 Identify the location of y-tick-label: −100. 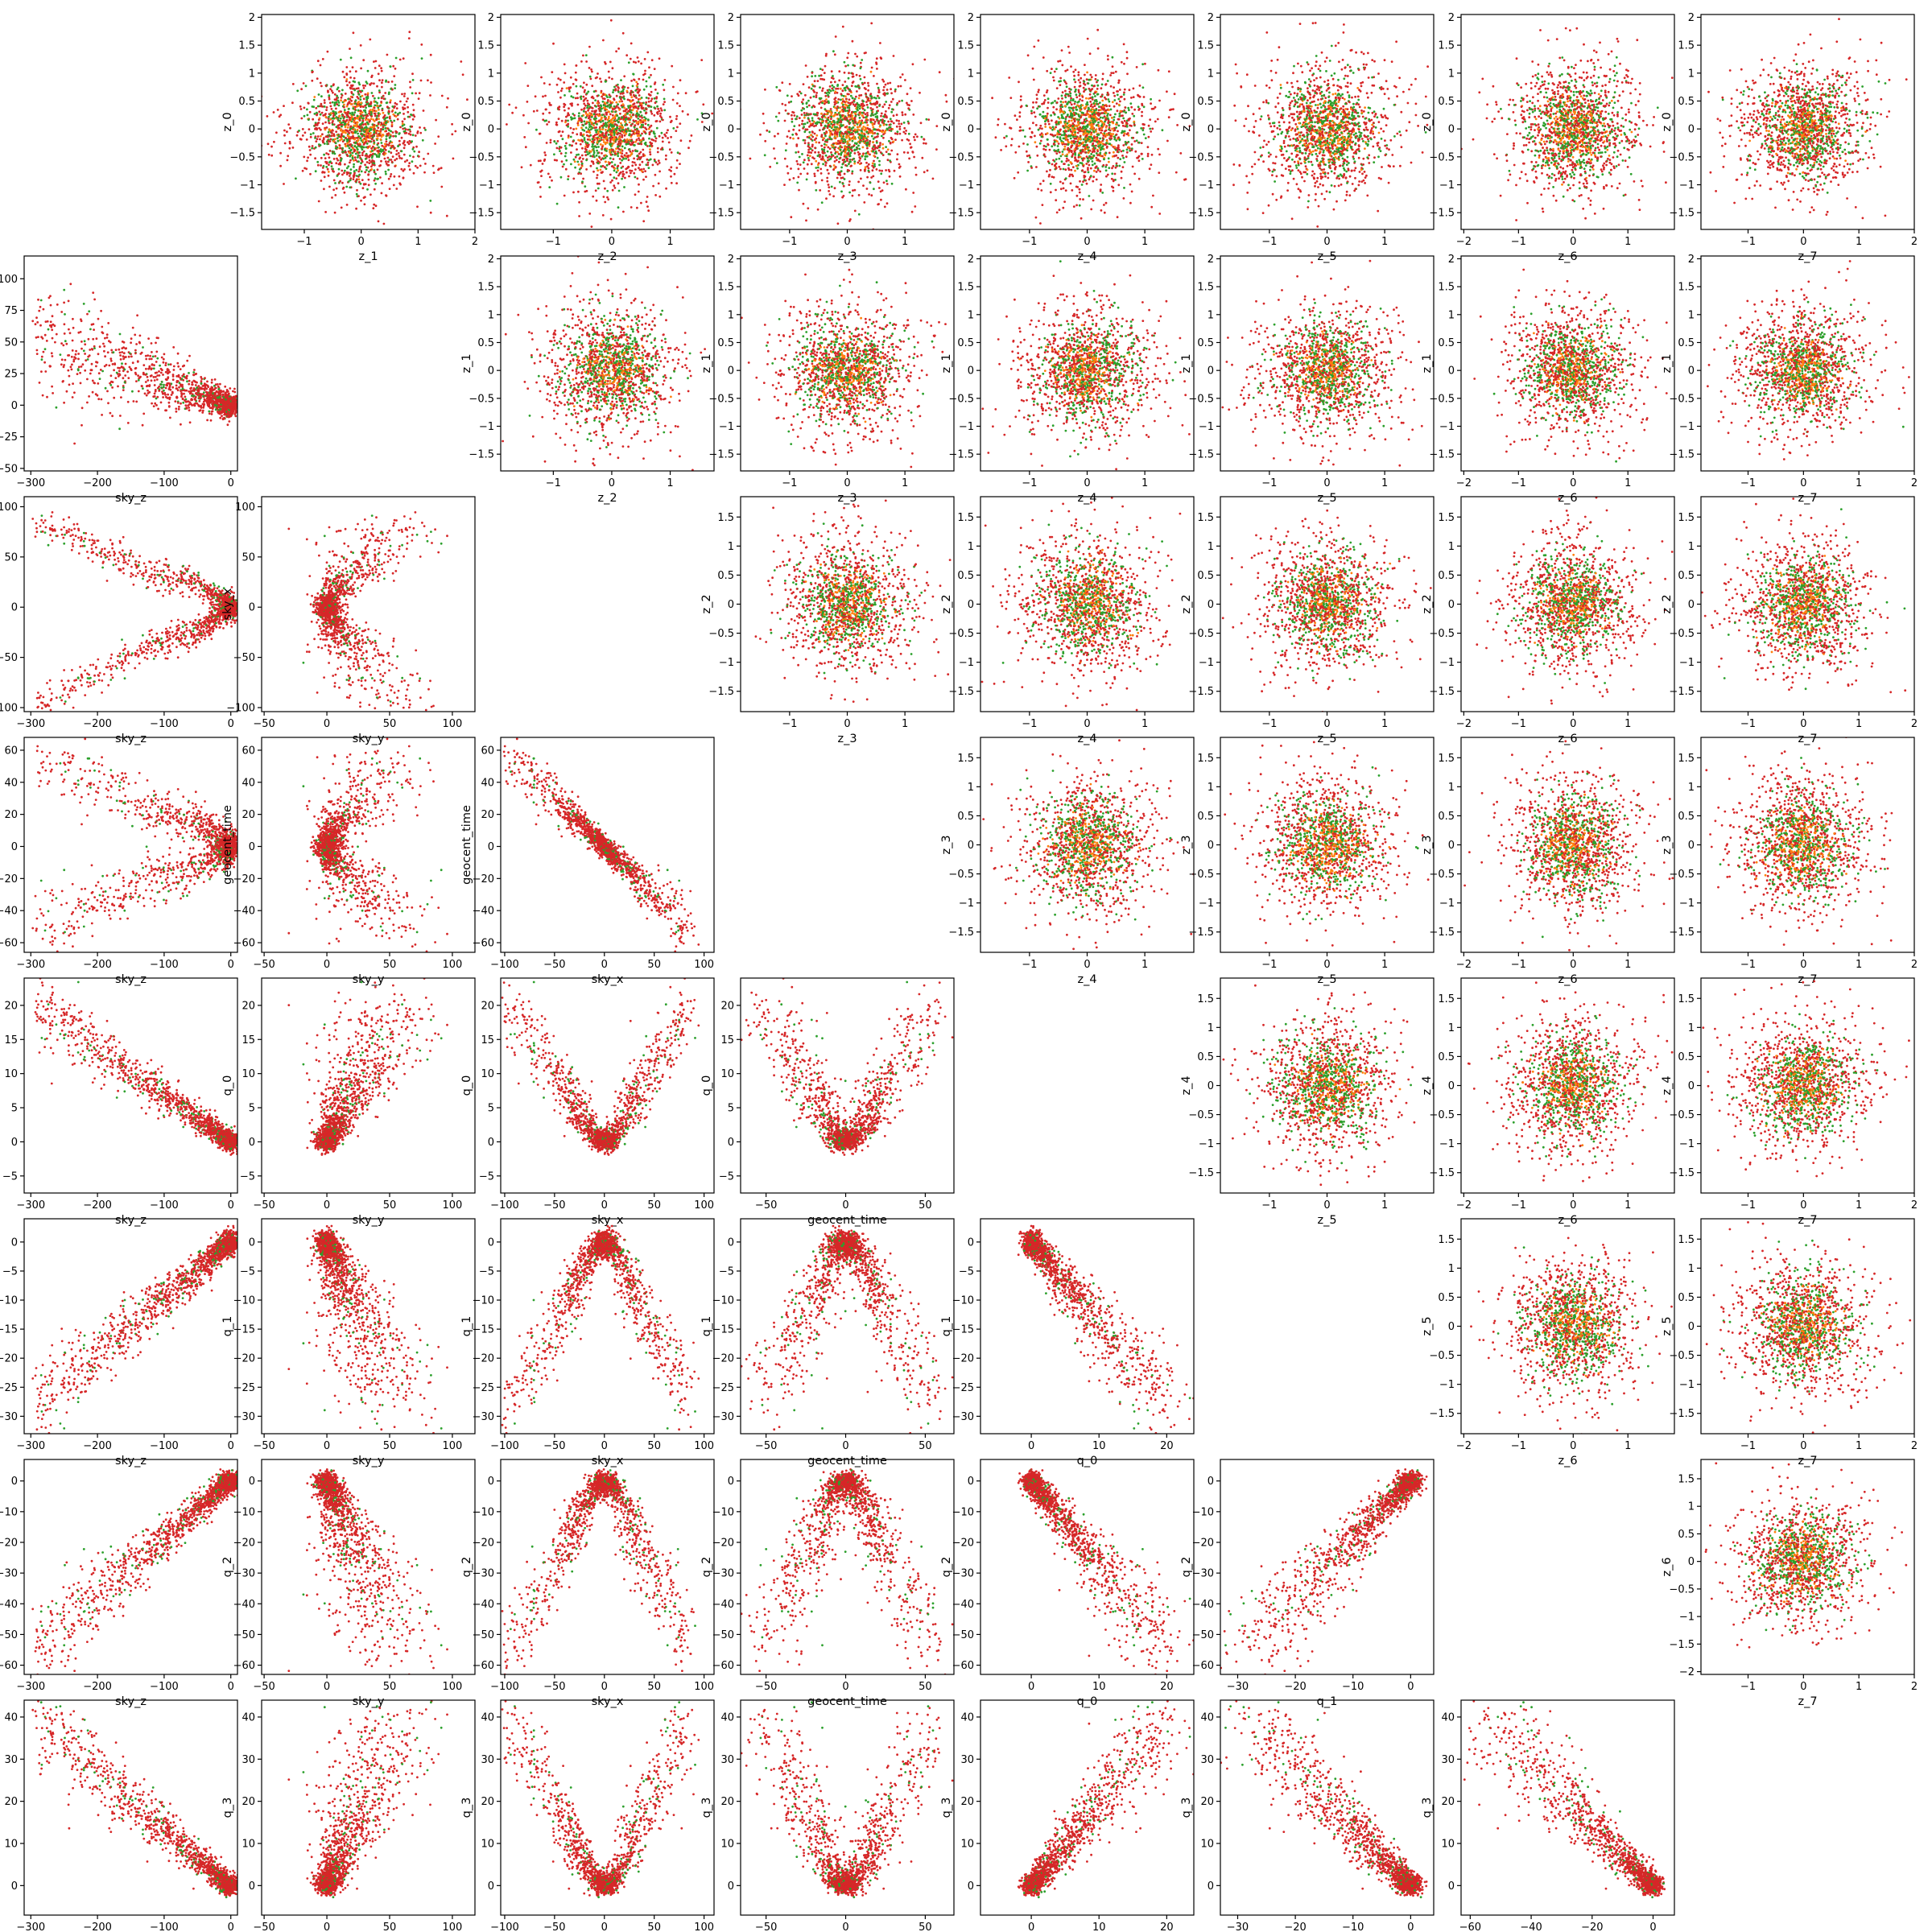
(9, 709).